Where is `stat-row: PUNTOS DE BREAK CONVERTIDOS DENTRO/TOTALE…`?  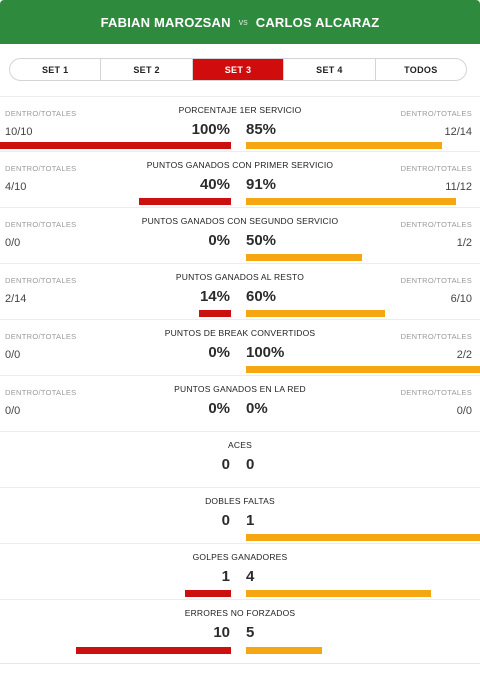 stat-row: PUNTOS DE BREAK CONVERTIDOS DENTRO/TOTALE… is located at coordinates (240, 348).